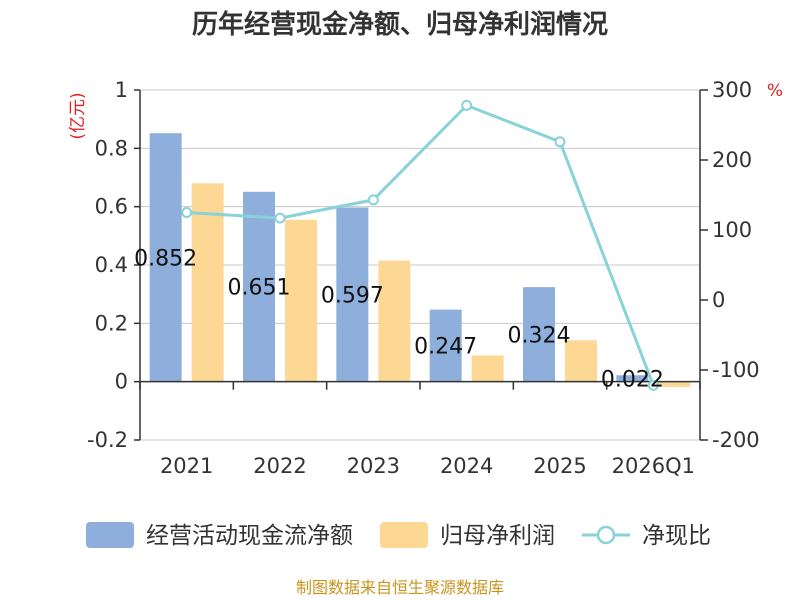 Image resolution: width=800 pixels, height=600 pixels. Describe the element at coordinates (466, 466) in the screenshot. I see `x-tick-label: 2024` at that location.